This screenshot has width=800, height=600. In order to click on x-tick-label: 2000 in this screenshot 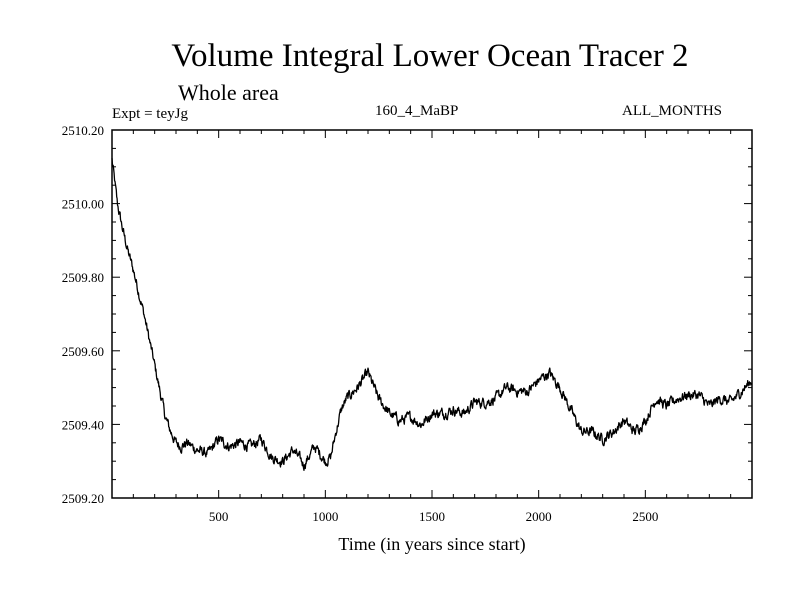, I will do `click(539, 516)`.